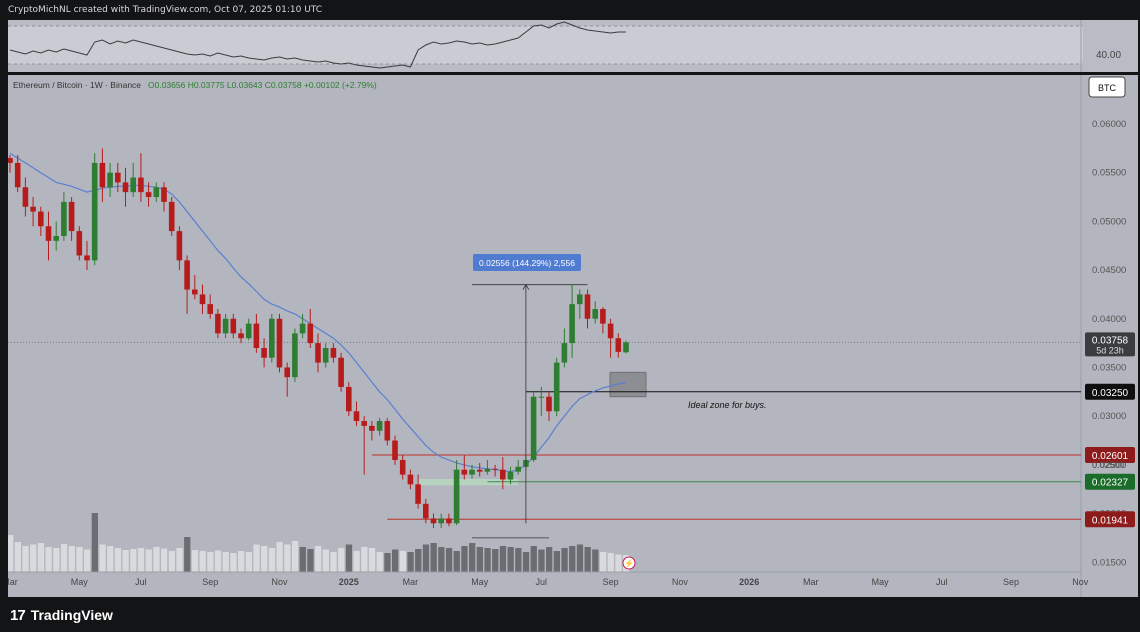 Image resolution: width=1140 pixels, height=632 pixels. What do you see at coordinates (749, 582) in the screenshot?
I see `x-tick-label: 2026` at bounding box center [749, 582].